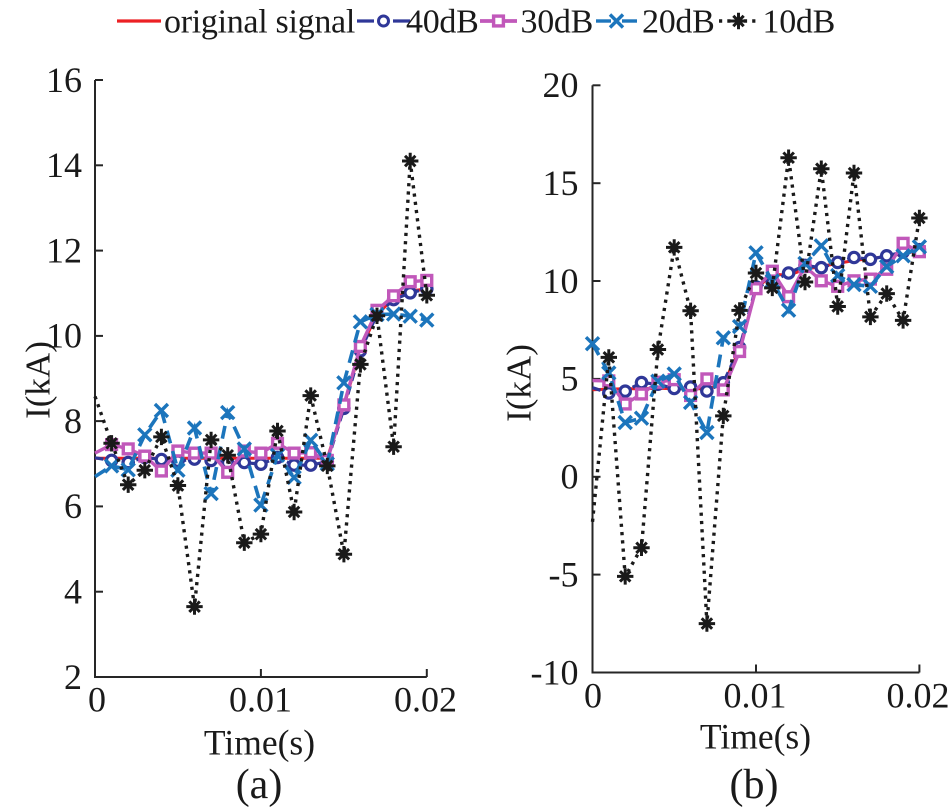 This screenshot has height=807, width=950. Describe the element at coordinates (678, 22) in the screenshot. I see `svg-text: 20dB` at that location.